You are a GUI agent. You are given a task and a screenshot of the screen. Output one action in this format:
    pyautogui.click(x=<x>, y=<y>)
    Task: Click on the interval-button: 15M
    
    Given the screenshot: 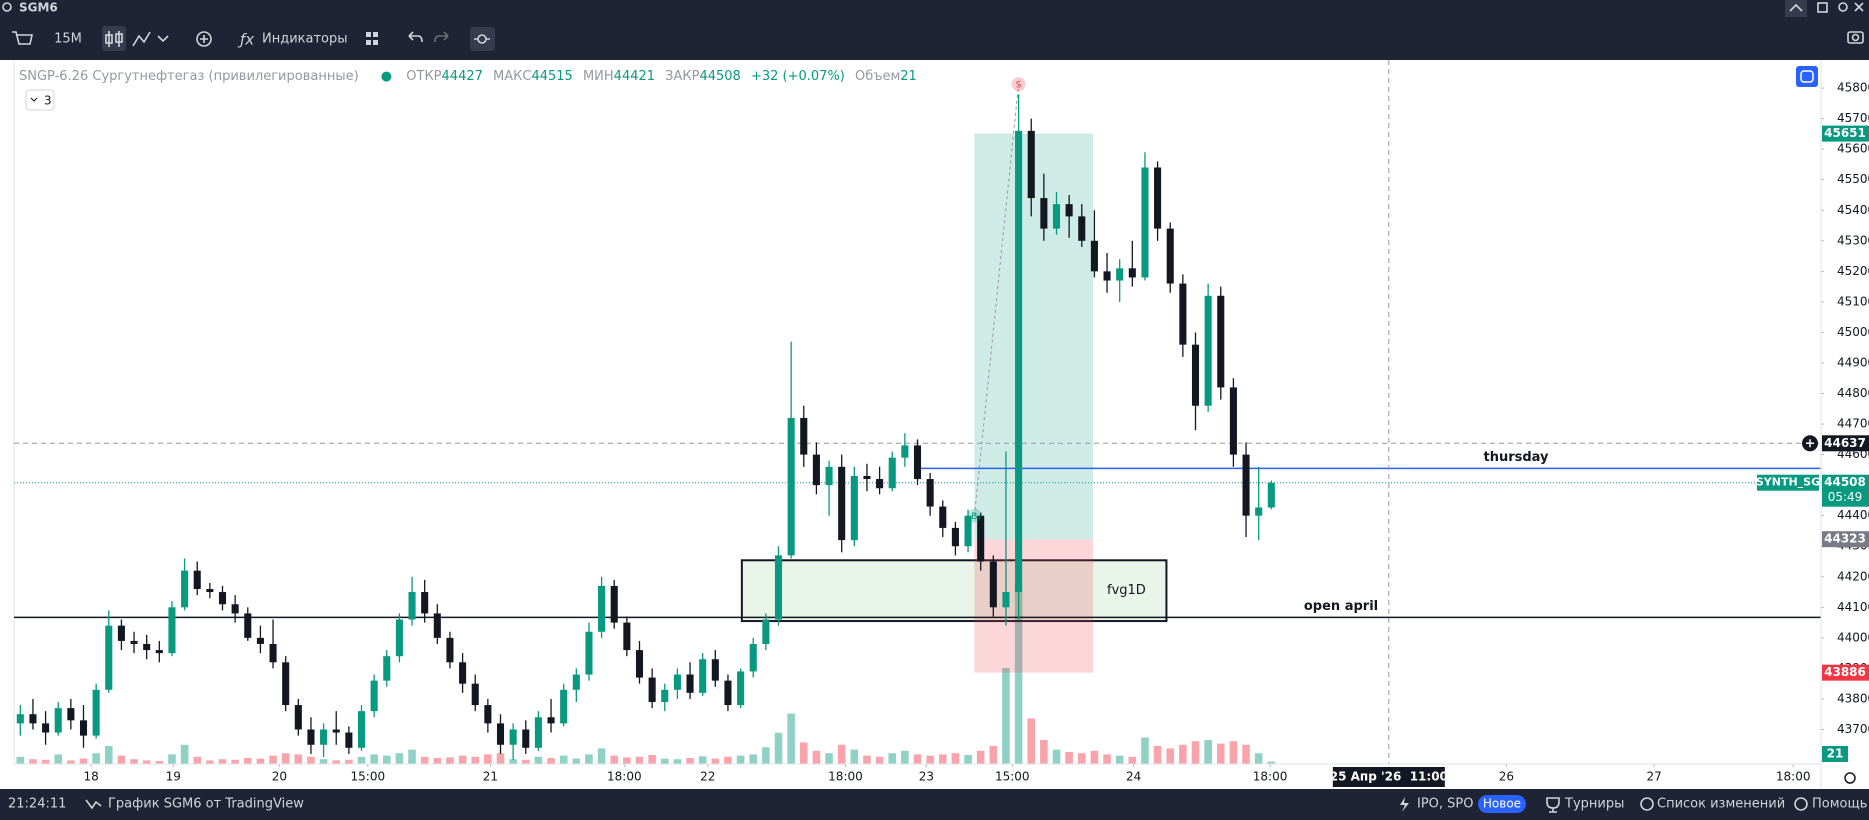 What is the action you would take?
    pyautogui.click(x=68, y=39)
    